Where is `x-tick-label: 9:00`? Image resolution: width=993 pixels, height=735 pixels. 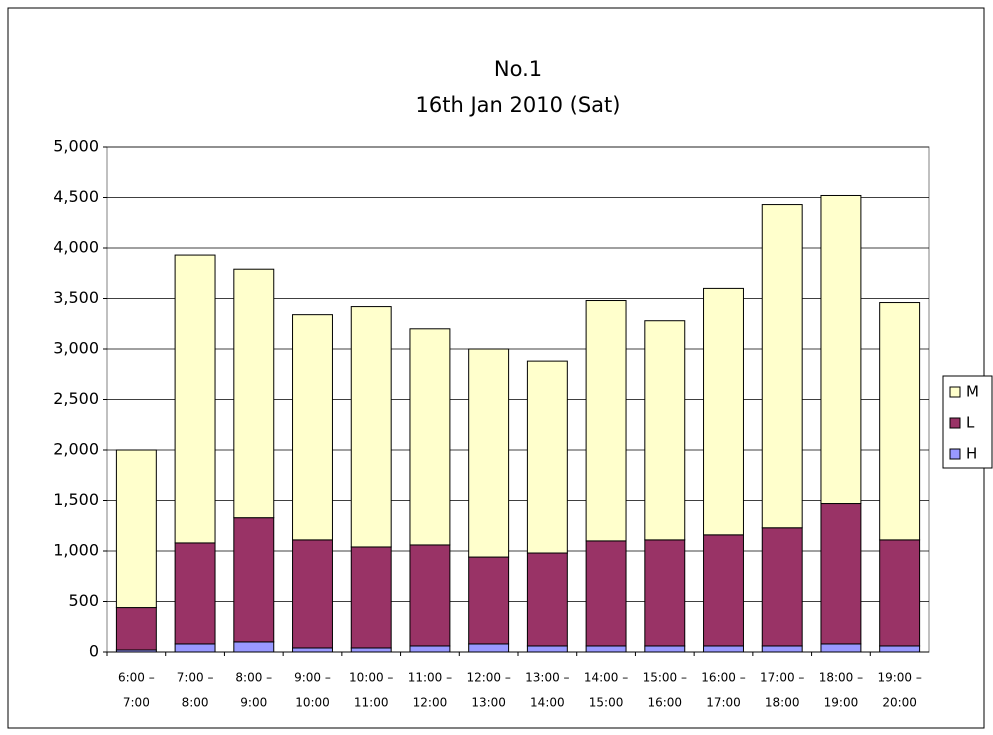
x-tick-label: 9:00 is located at coordinates (253, 703).